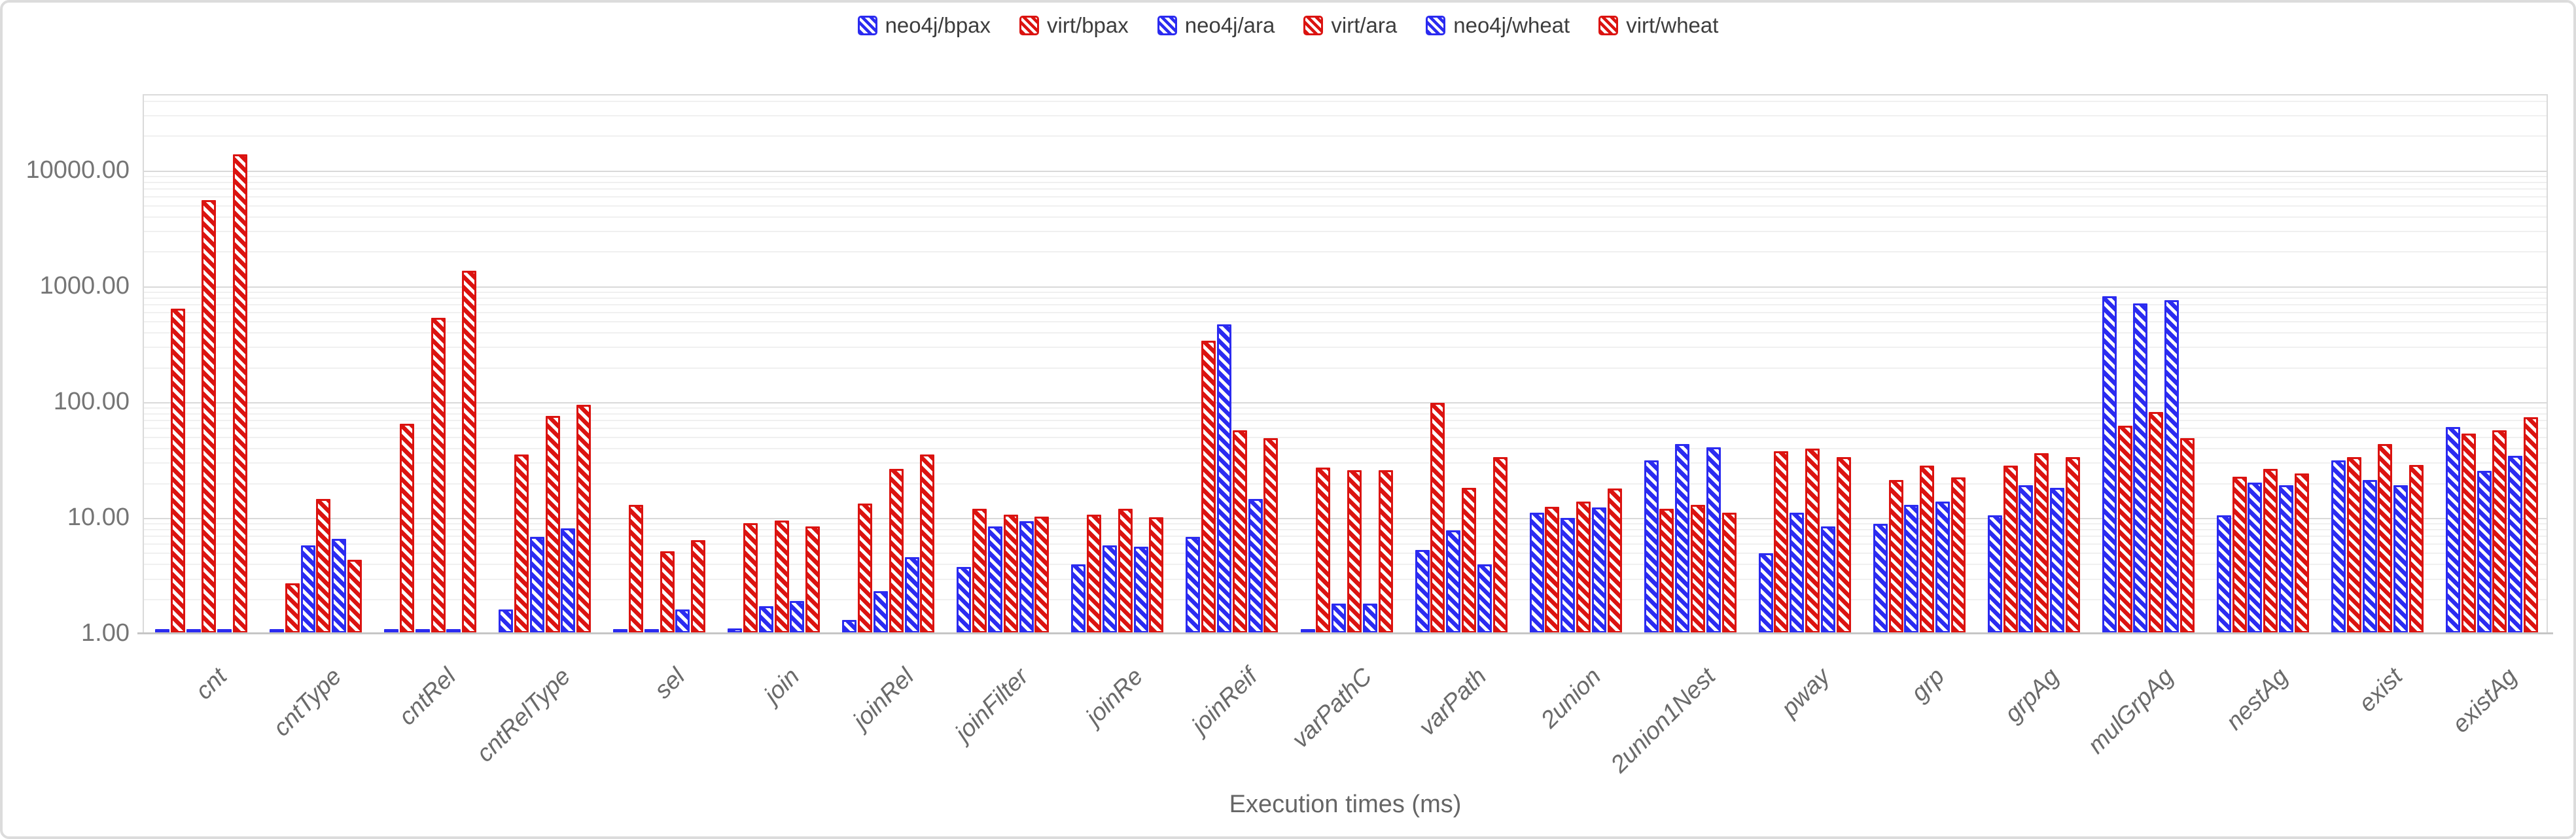 Image resolution: width=2576 pixels, height=839 pixels. Describe the element at coordinates (2187, 535) in the screenshot. I see `bar-virt-wheat-mulGrpAg` at that location.